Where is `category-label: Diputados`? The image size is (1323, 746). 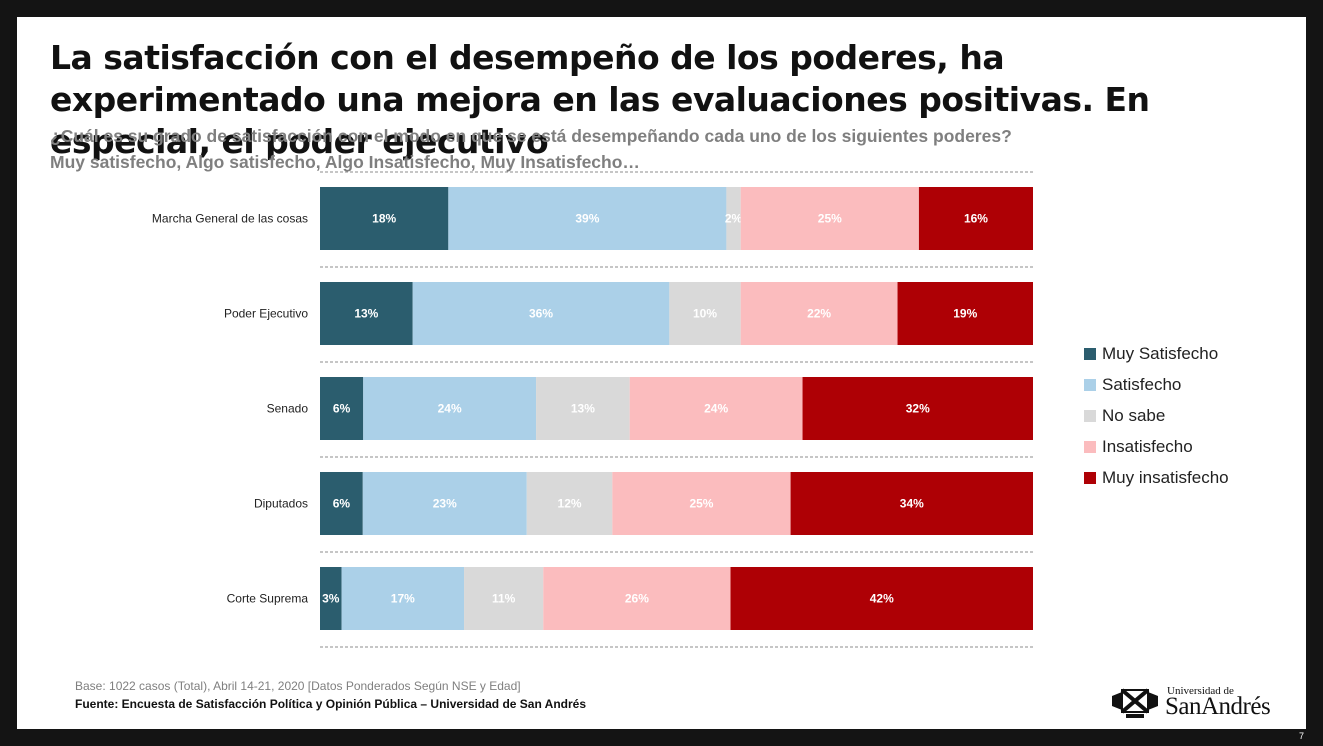 category-label: Diputados is located at coordinates (281, 504).